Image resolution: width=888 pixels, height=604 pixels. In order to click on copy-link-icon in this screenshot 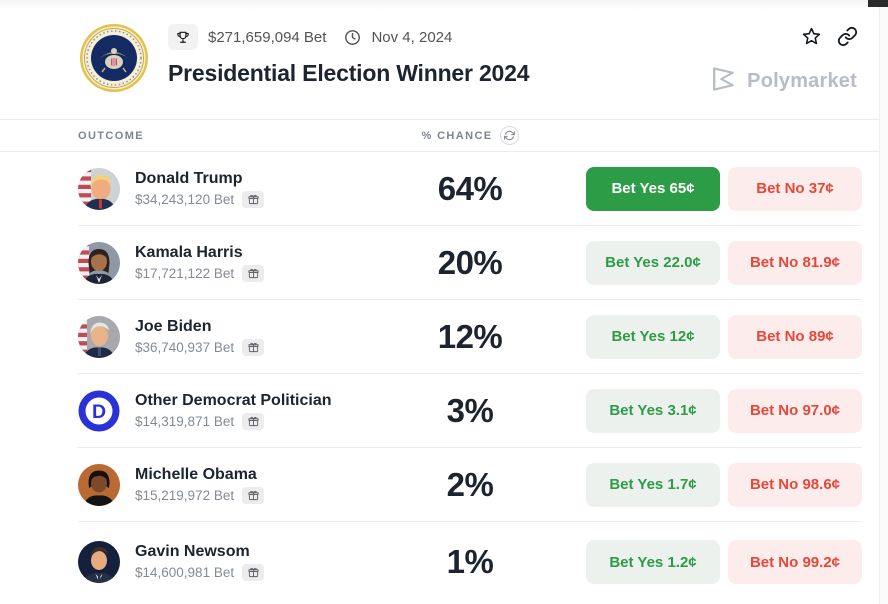, I will do `click(847, 36)`.